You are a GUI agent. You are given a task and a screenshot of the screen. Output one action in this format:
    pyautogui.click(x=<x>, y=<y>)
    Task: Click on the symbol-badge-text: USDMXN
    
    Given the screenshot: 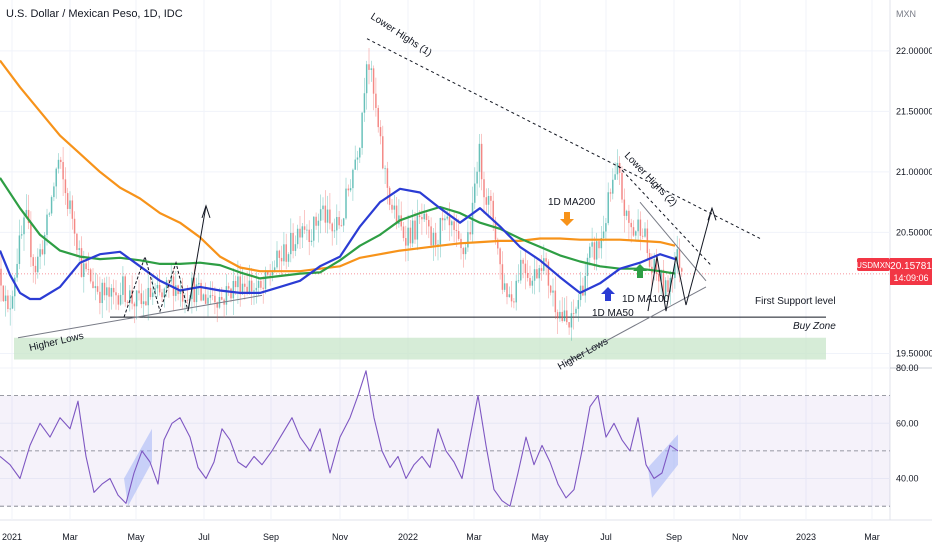 What is the action you would take?
    pyautogui.click(x=873, y=265)
    